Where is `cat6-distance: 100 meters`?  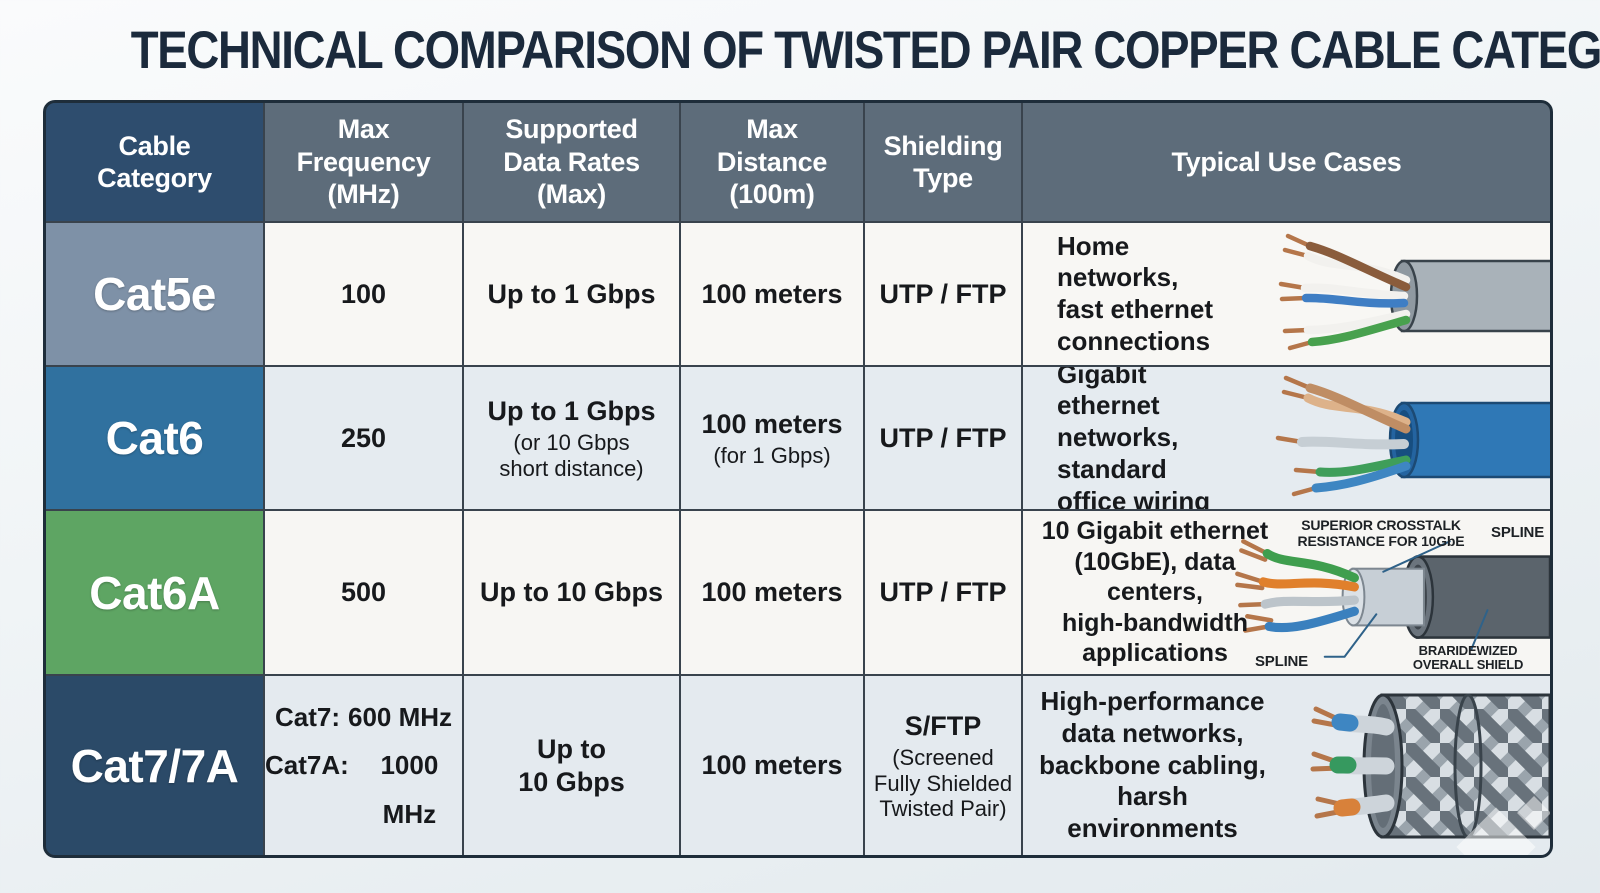 cat6-distance: 100 meters is located at coordinates (772, 423).